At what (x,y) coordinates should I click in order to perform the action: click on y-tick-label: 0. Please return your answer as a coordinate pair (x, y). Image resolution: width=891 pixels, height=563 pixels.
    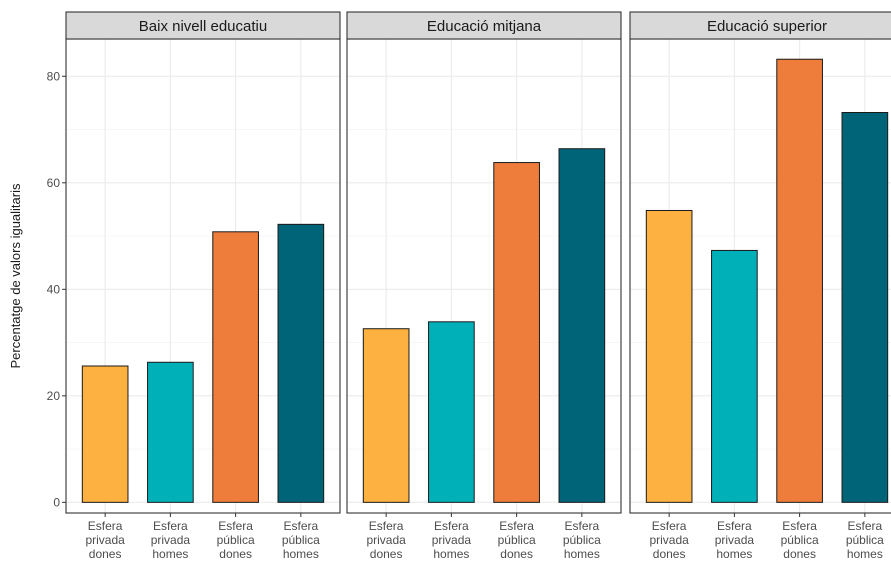
    Looking at the image, I should click on (56, 502).